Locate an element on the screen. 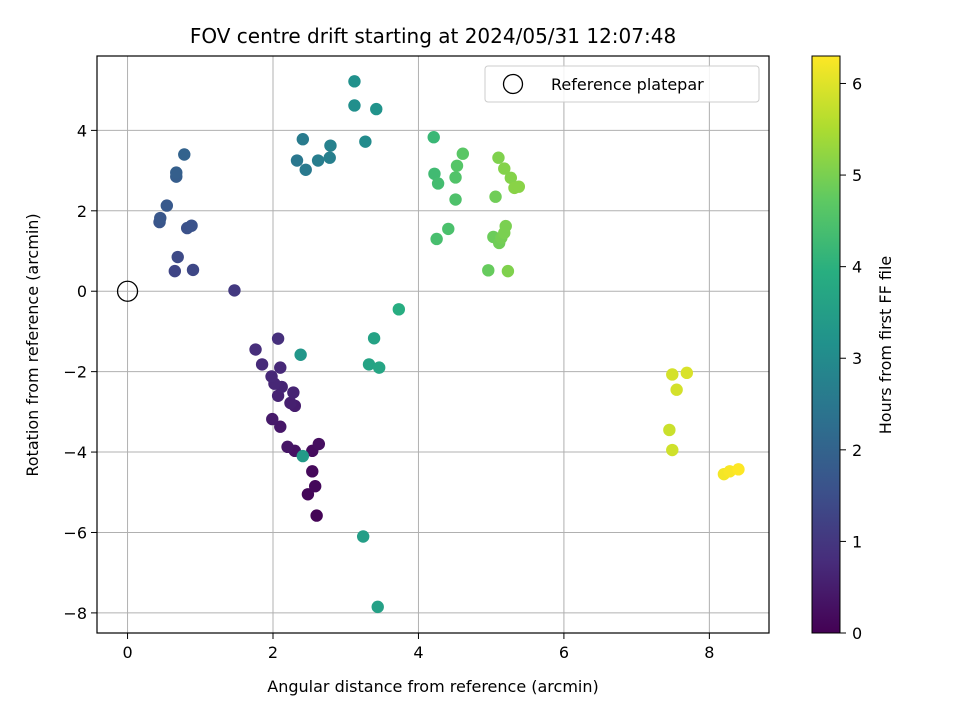 Image resolution: width=960 pixels, height=720 pixels. y-axis-ticks: −8 −6 −4 −2 0 2 4 is located at coordinates (80, 372).